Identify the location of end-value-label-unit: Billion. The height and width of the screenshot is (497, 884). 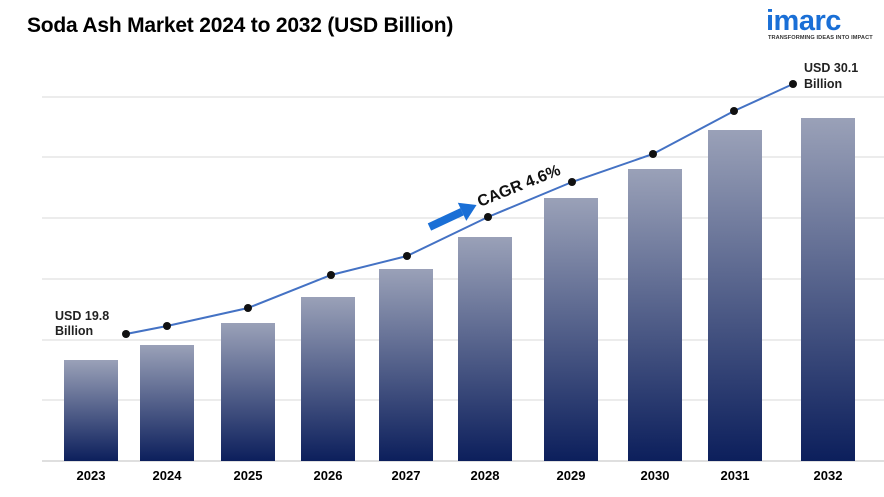
(823, 84).